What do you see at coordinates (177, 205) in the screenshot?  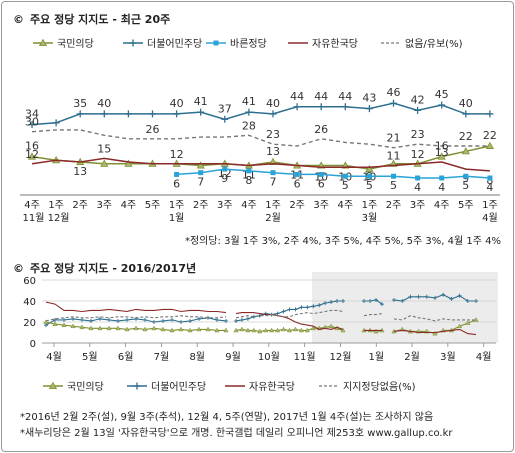 I see `top-x-tick-6: 1주` at bounding box center [177, 205].